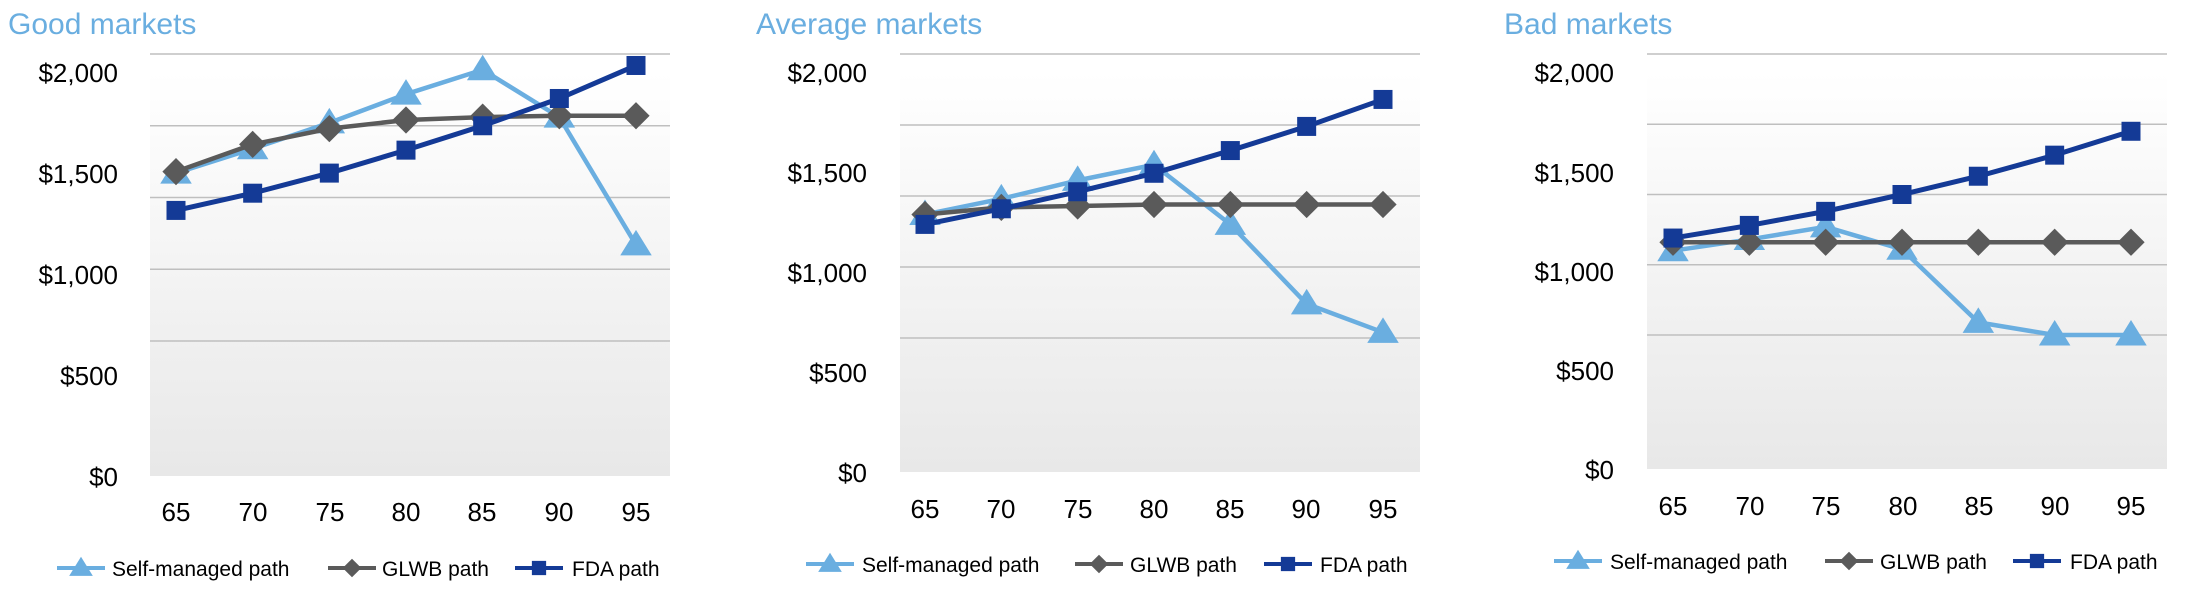 The image size is (2186, 603). Describe the element at coordinates (1588, 24) in the screenshot. I see `chart-title: Bad markets` at that location.